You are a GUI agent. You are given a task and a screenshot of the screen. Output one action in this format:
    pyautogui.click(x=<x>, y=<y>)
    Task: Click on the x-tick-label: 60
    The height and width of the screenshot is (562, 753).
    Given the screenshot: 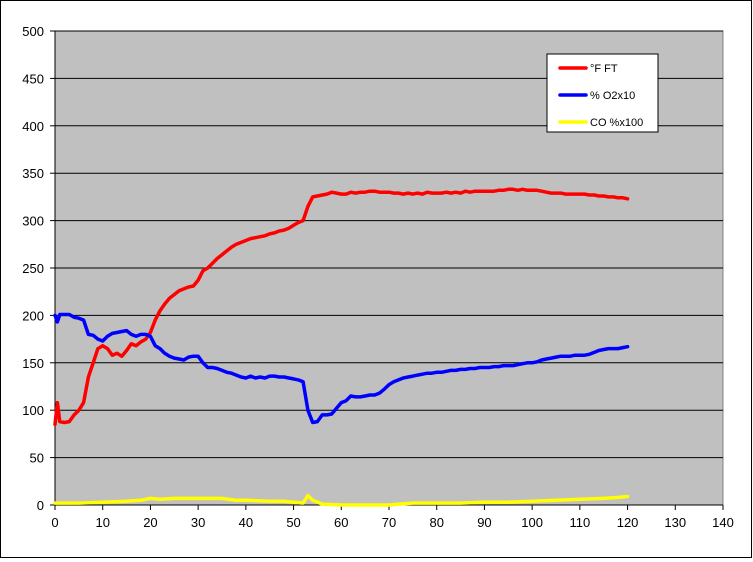 What is the action you would take?
    pyautogui.click(x=341, y=522)
    